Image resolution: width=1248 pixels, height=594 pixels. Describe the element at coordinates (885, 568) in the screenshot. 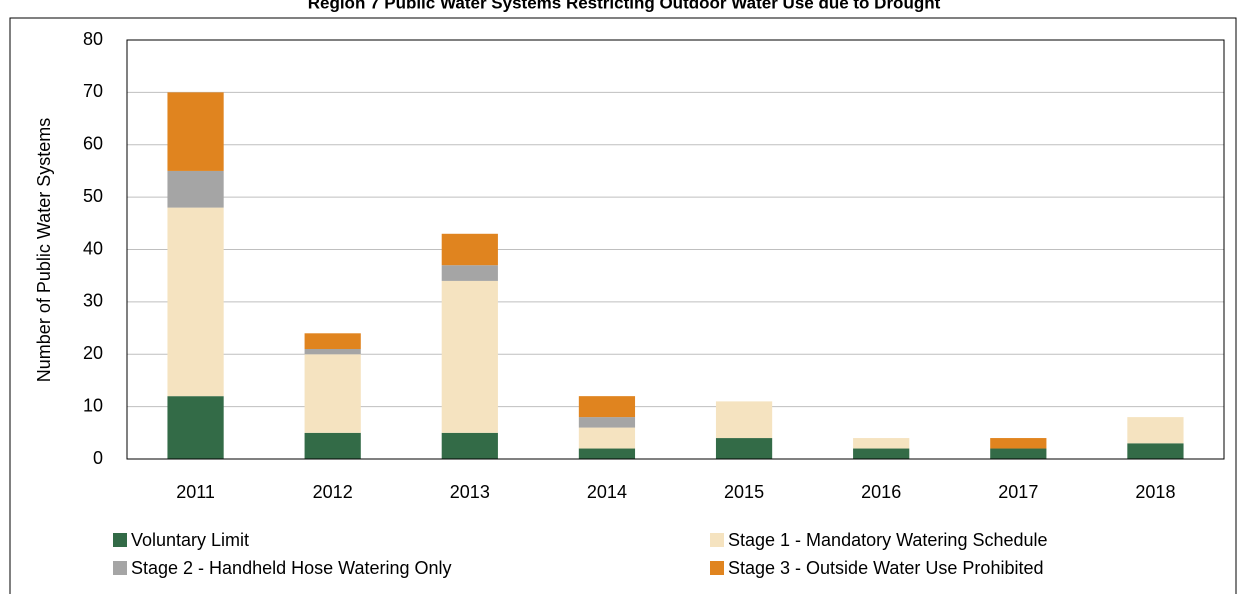

I see `legend-label: Stage 3 - Outside Water Use Prohibited` at that location.